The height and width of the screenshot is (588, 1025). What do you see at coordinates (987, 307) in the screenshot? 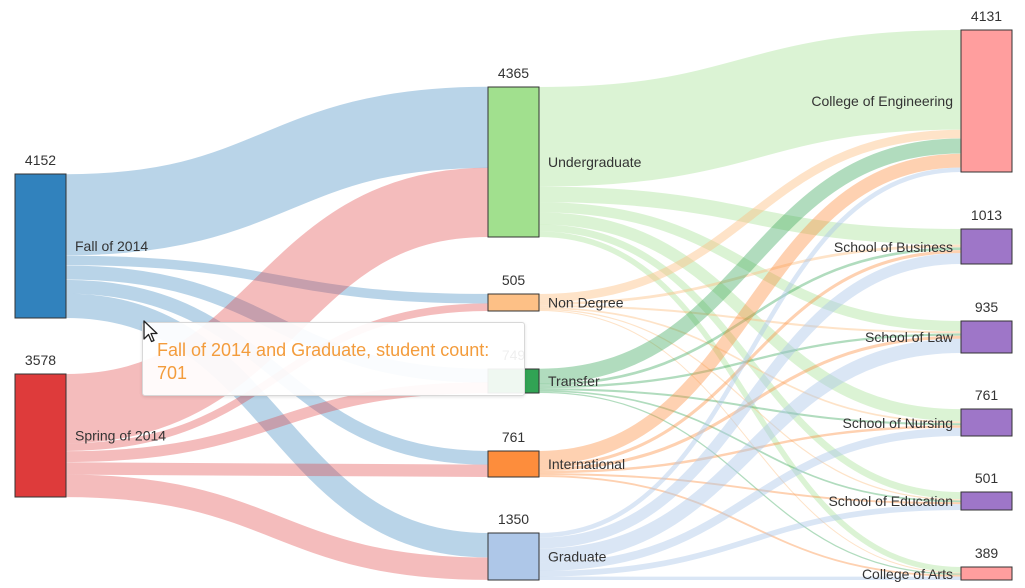
I see `node-value-law: 935` at bounding box center [987, 307].